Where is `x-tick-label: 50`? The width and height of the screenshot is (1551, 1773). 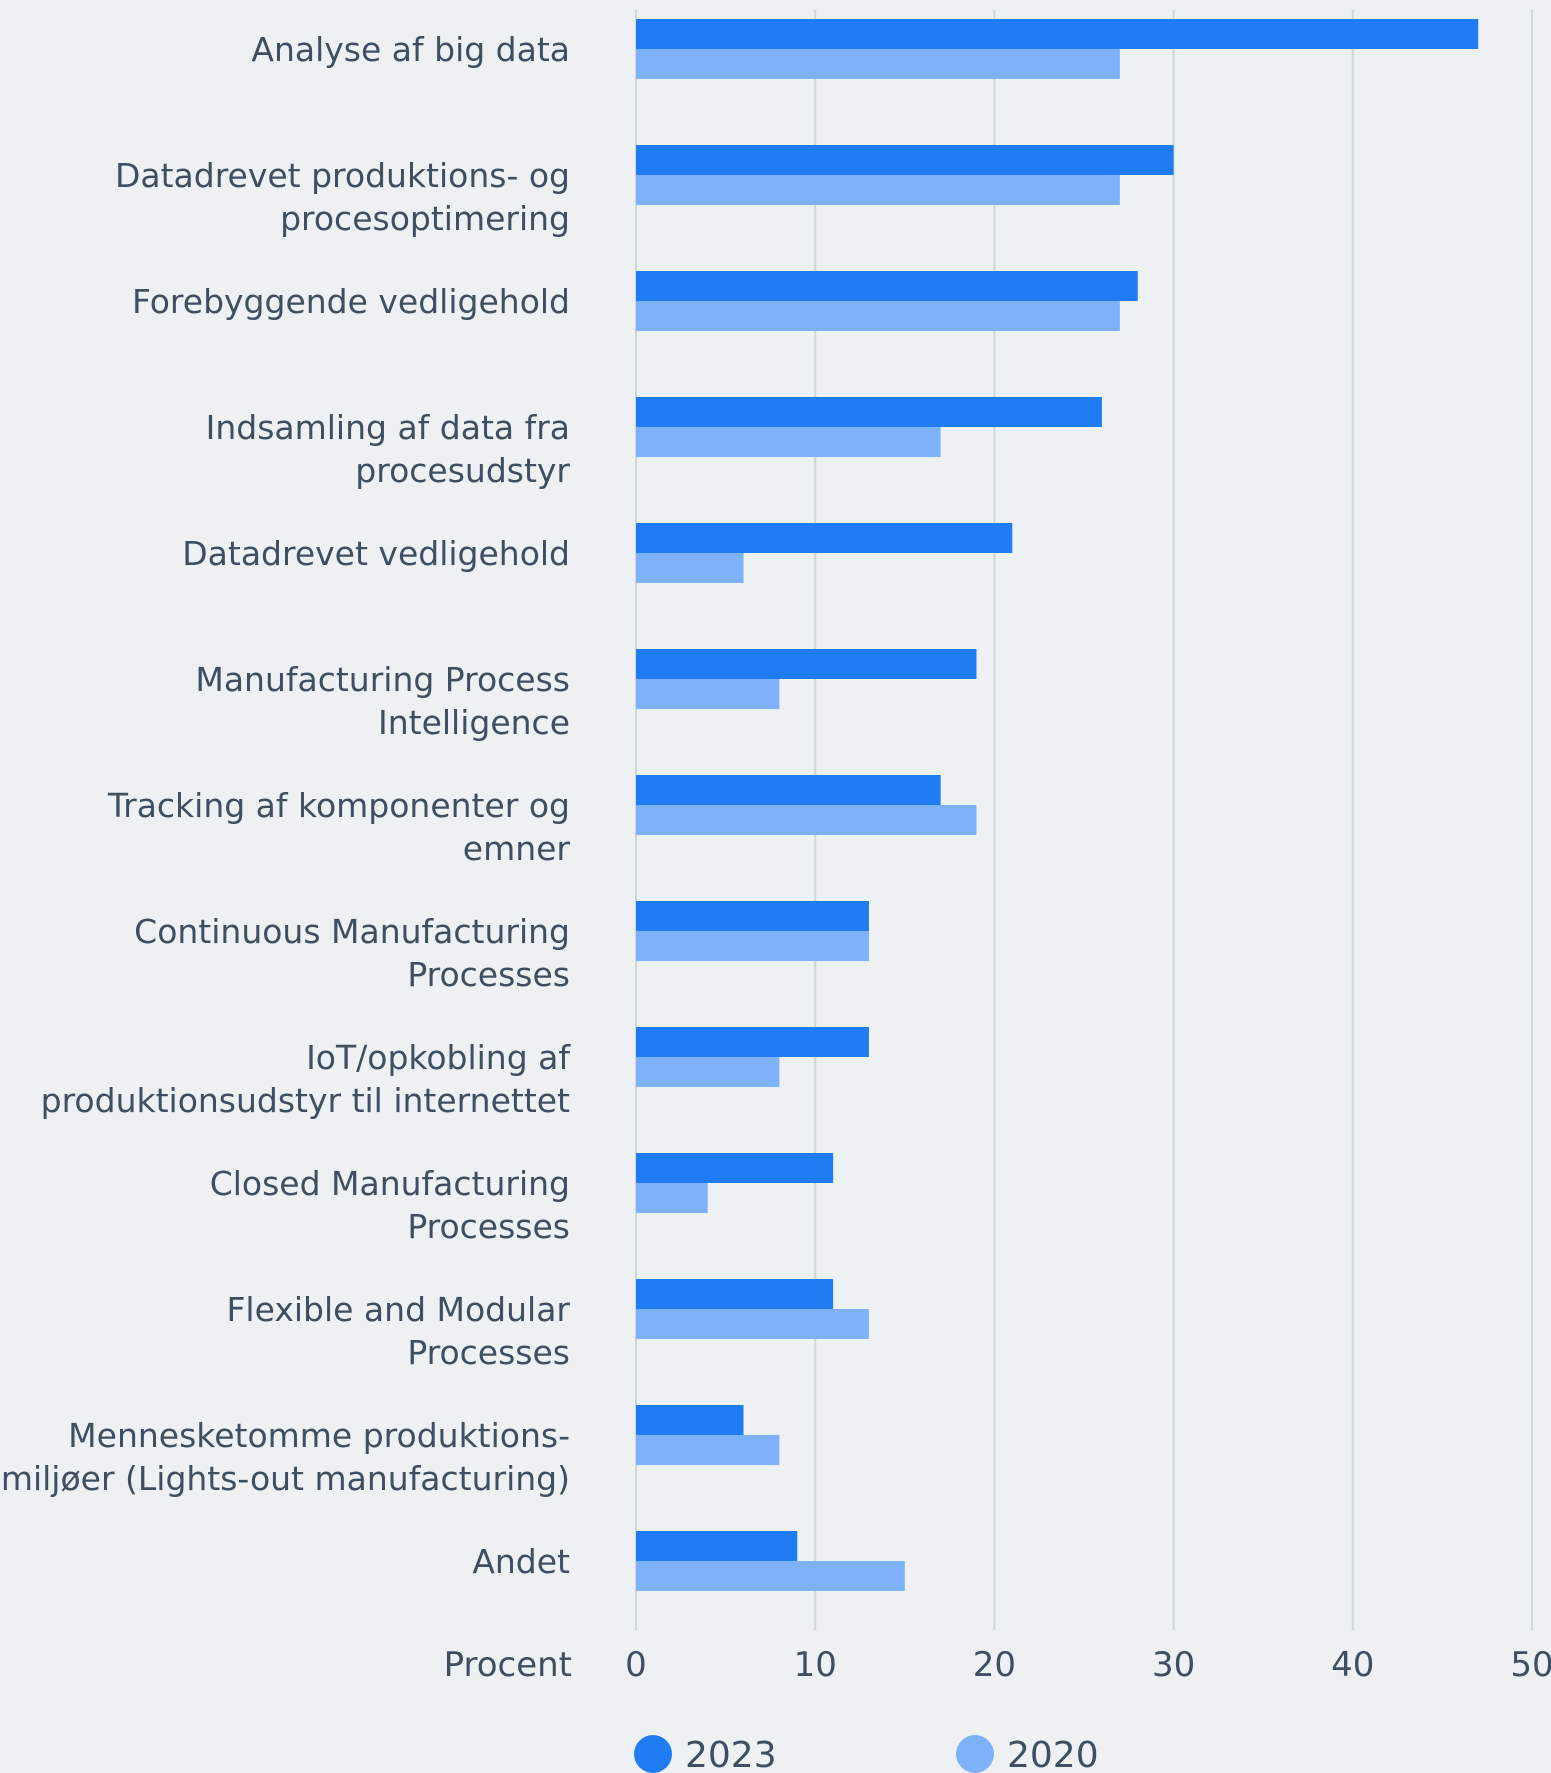
x-tick-label: 50 is located at coordinates (1530, 1665).